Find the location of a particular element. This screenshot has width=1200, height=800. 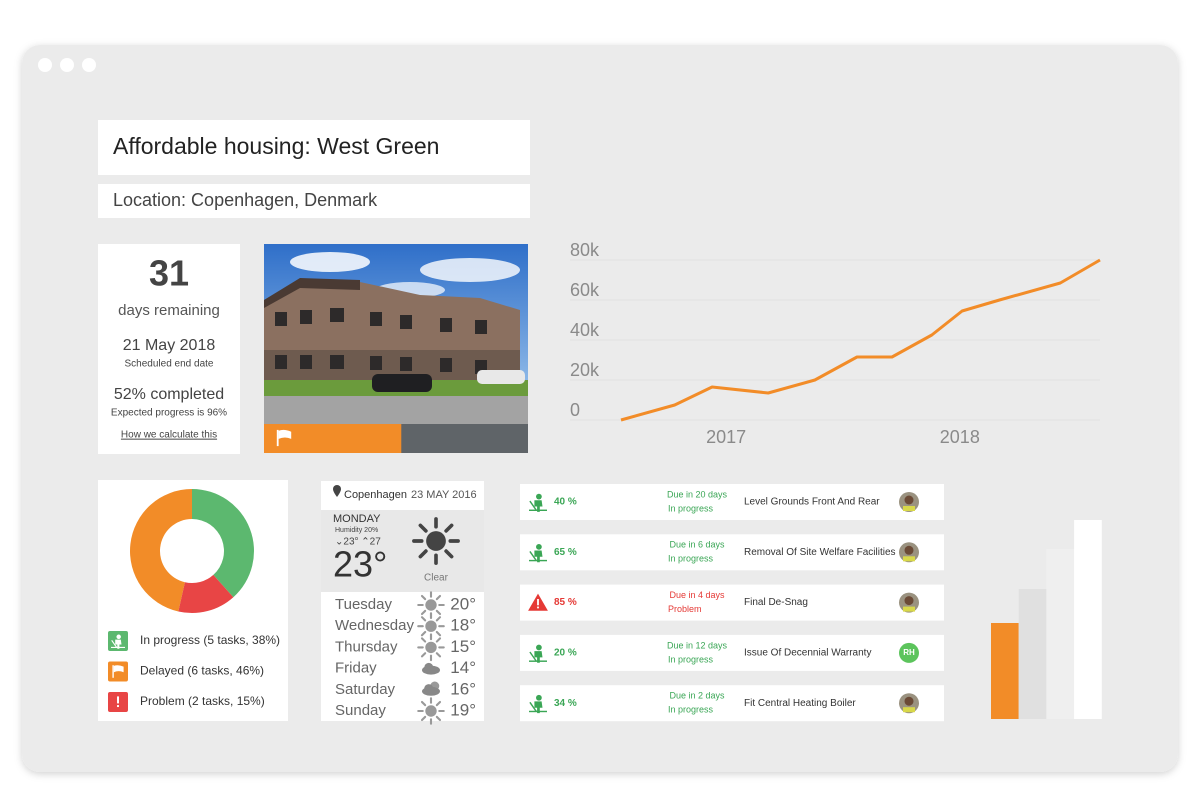

low-high: ⌄23° ⌃27 is located at coordinates (358, 542).